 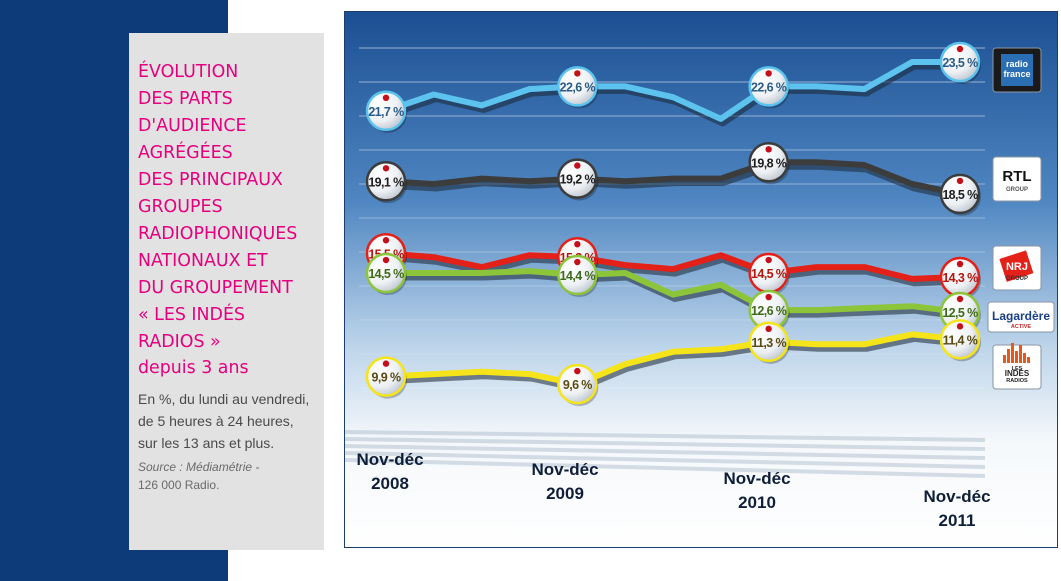 What do you see at coordinates (193, 368) in the screenshot?
I see `chart-subtitle: depuis 3 ans` at bounding box center [193, 368].